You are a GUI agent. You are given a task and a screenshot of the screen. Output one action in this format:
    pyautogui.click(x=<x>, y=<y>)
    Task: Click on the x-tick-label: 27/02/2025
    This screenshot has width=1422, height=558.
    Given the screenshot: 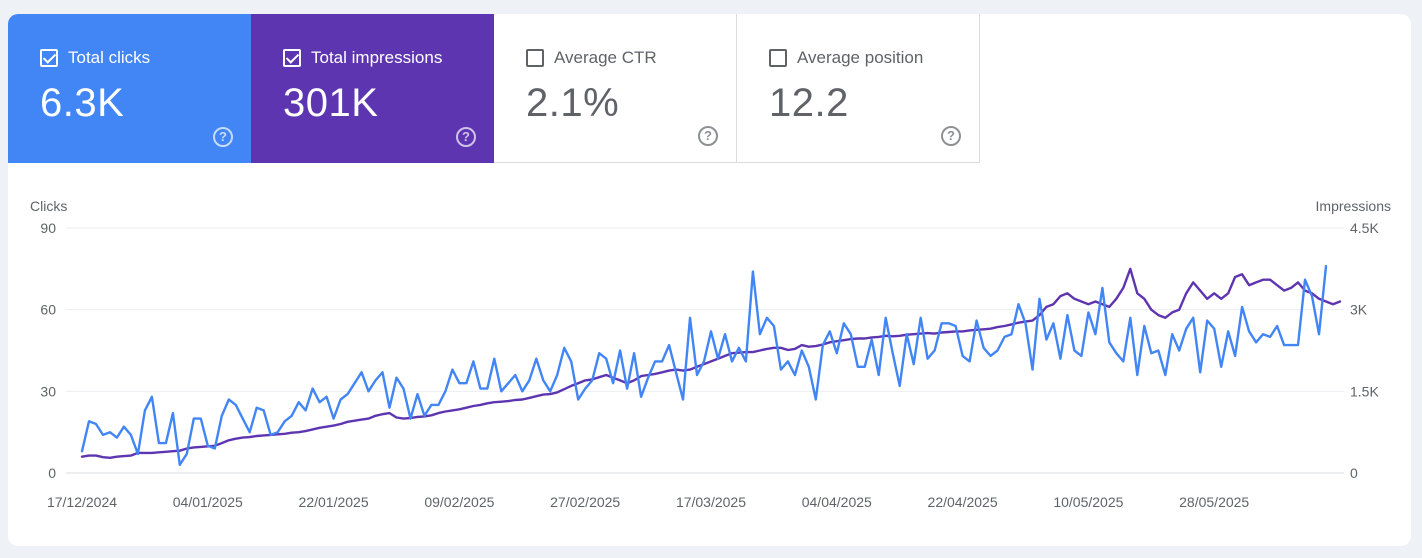 What is the action you would take?
    pyautogui.click(x=585, y=502)
    